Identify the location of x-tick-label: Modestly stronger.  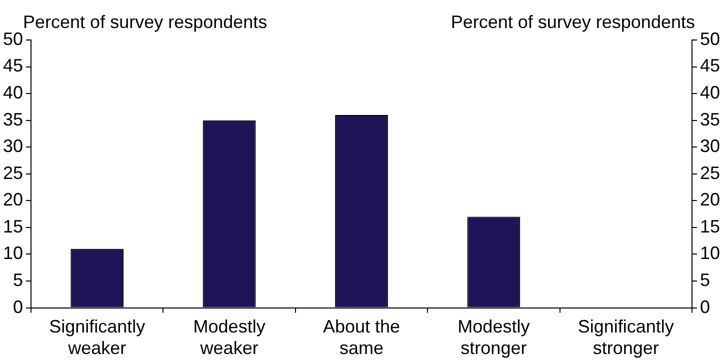
(494, 337).